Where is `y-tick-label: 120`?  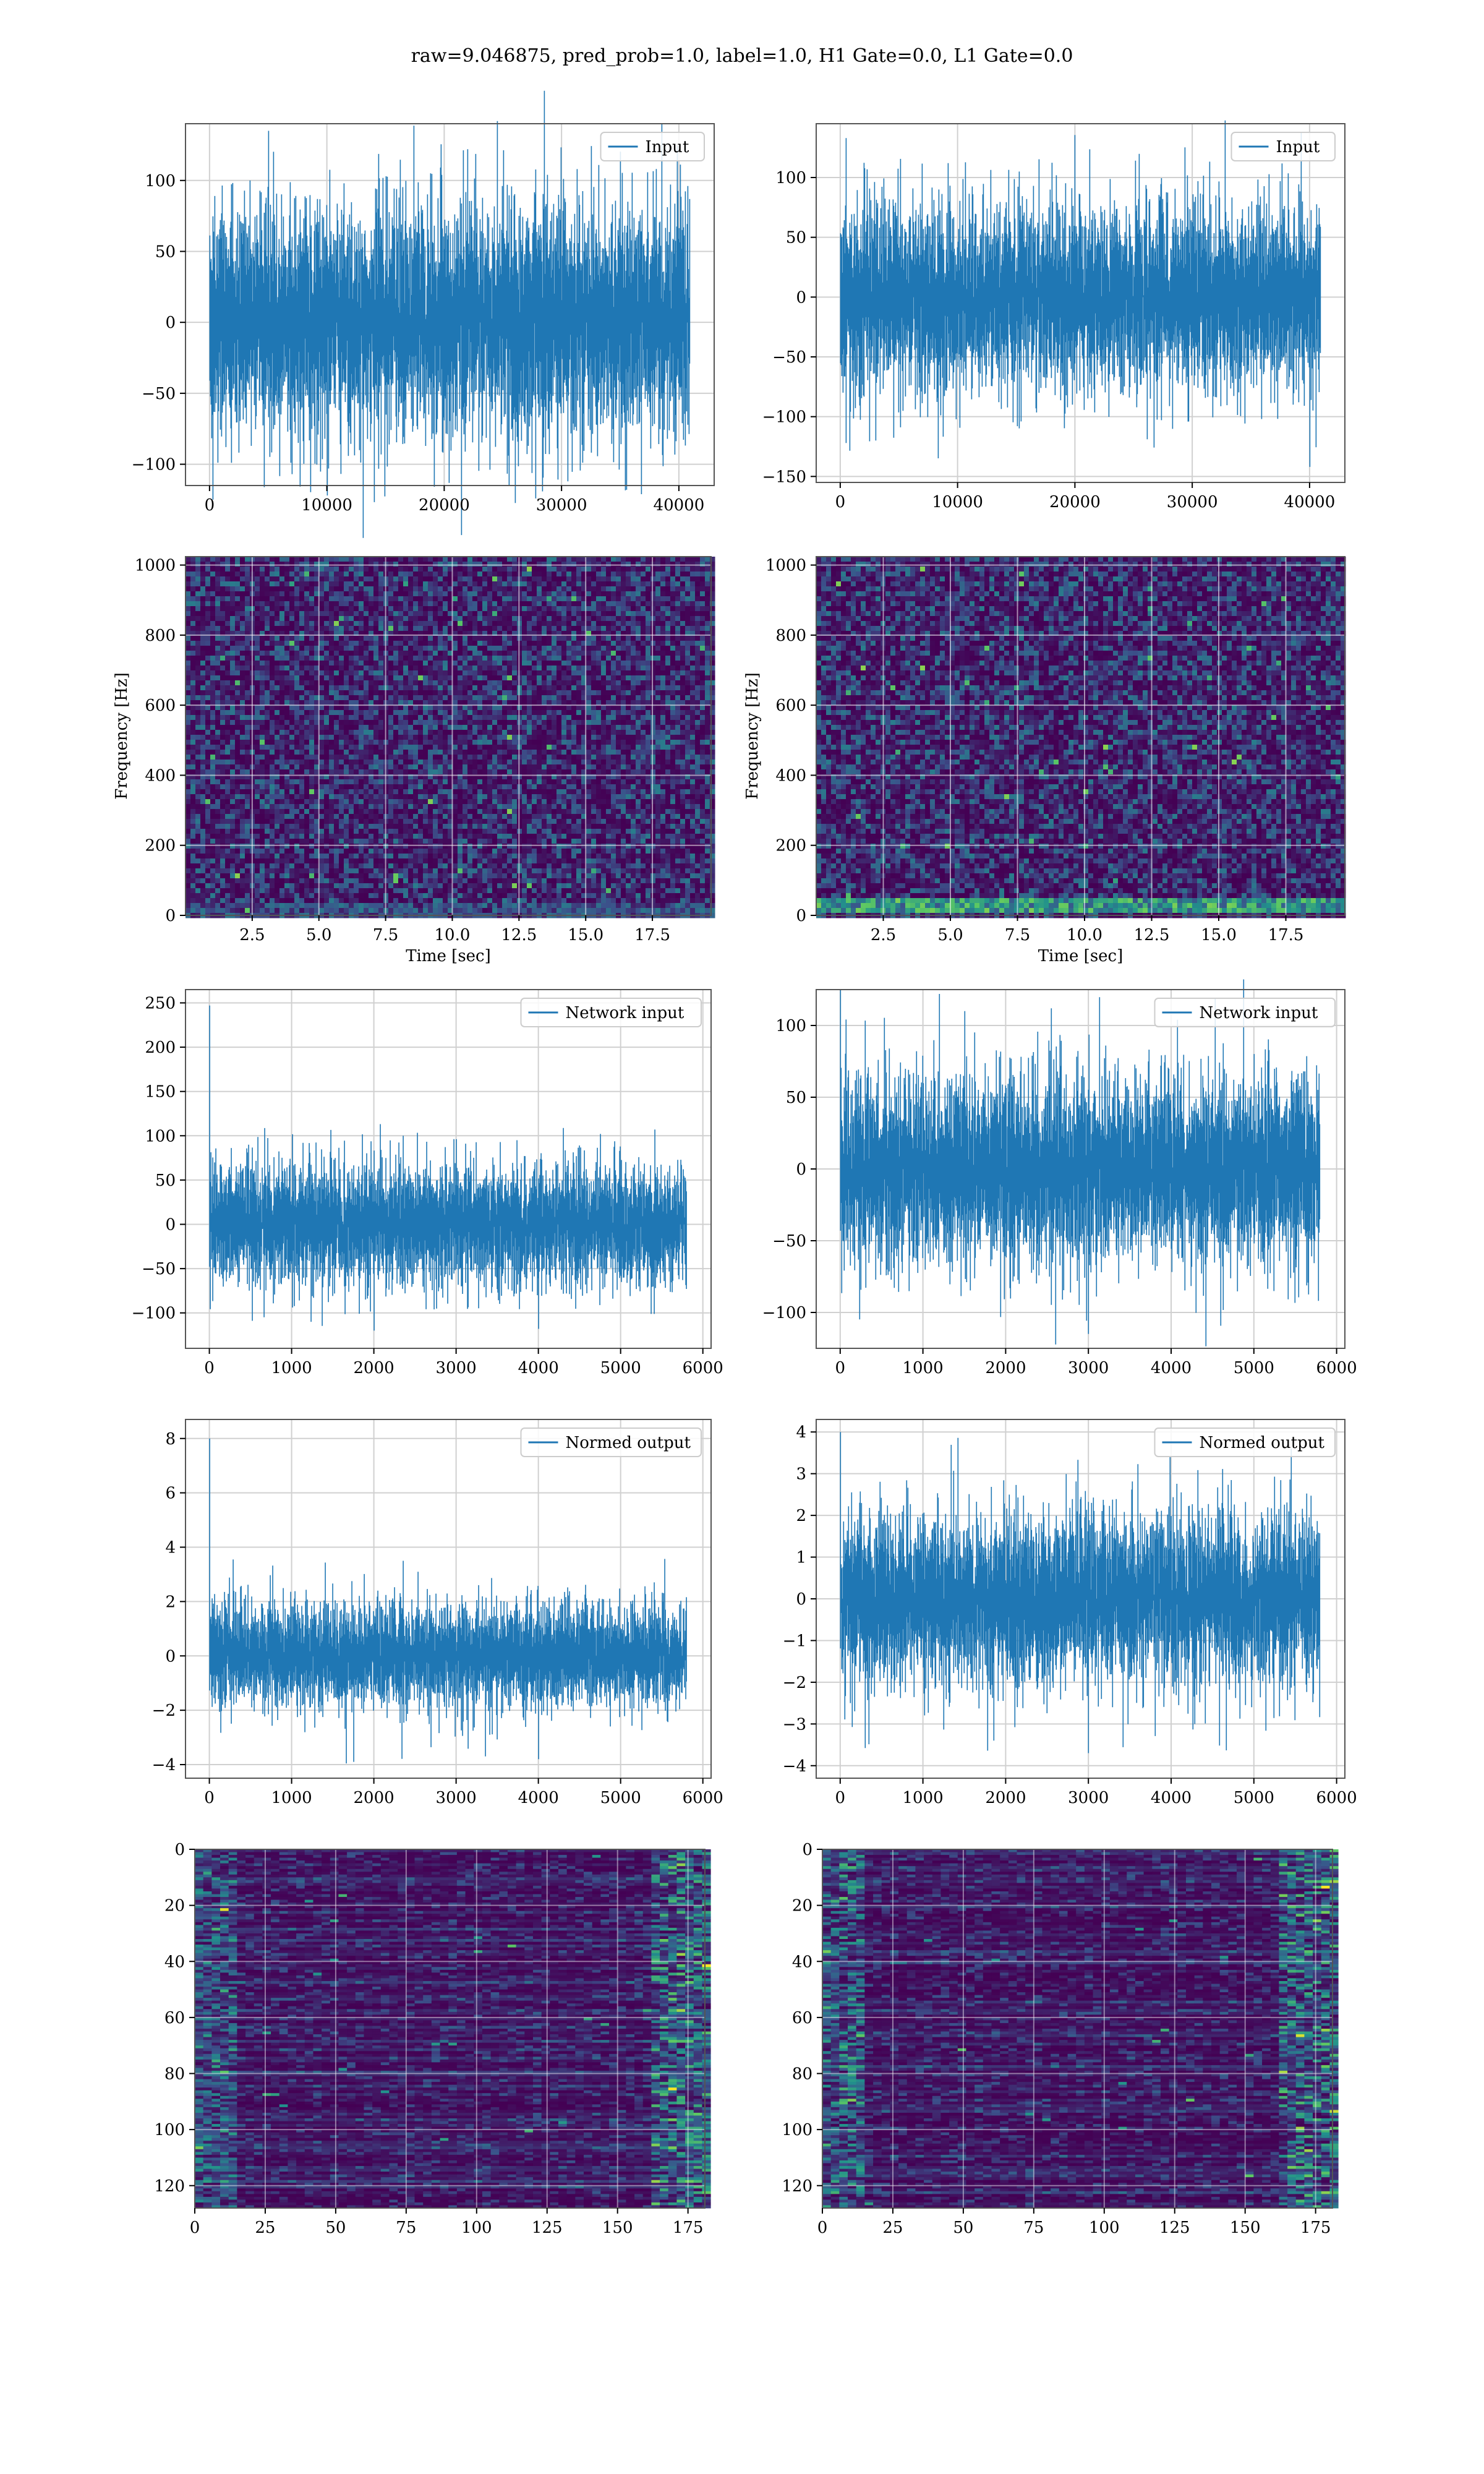
y-tick-label: 120 is located at coordinates (797, 2186).